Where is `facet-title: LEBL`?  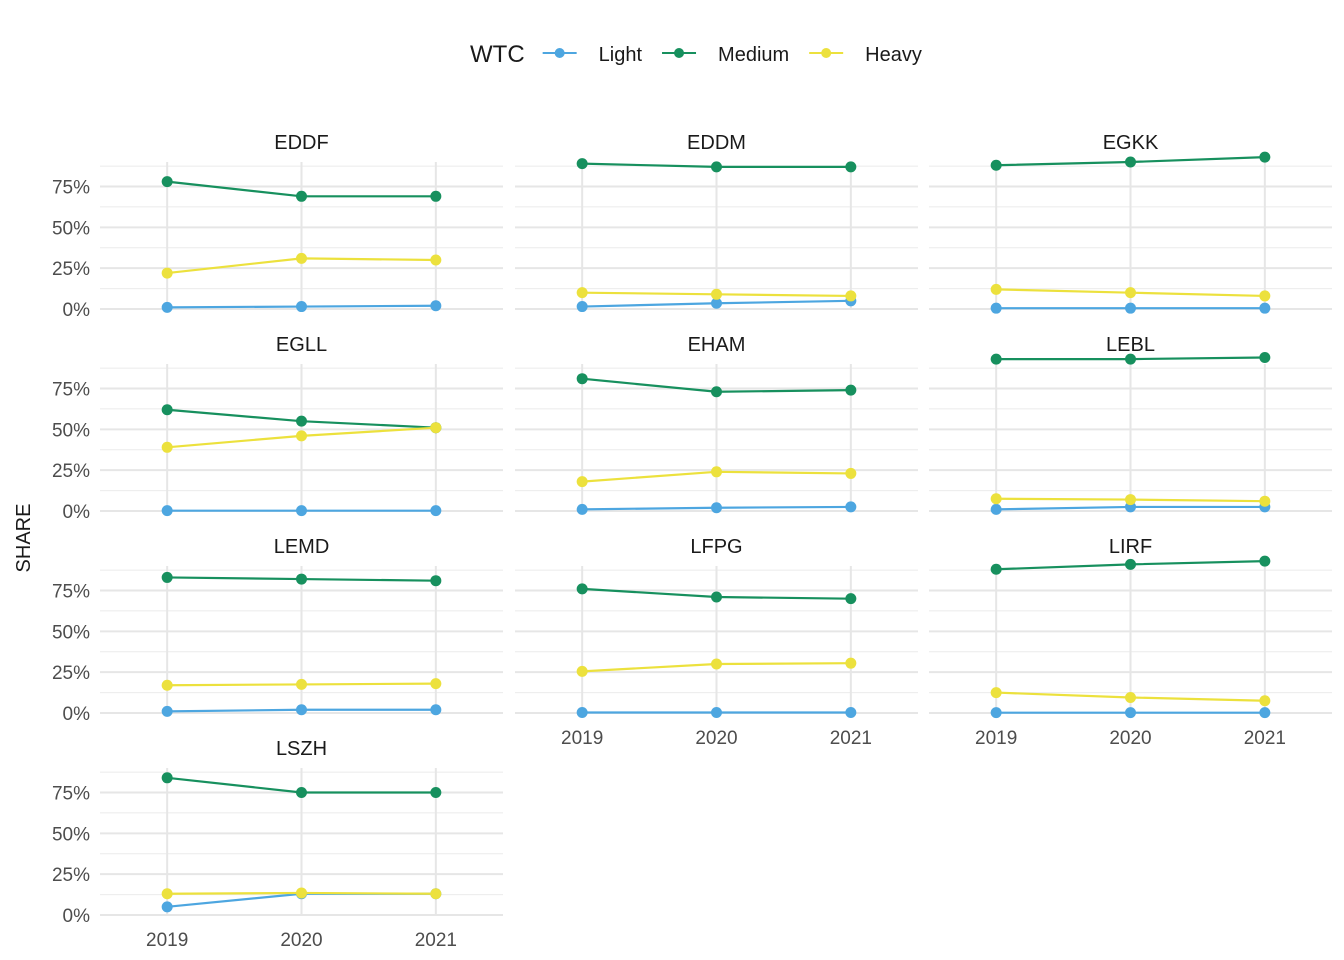 facet-title: LEBL is located at coordinates (1130, 345).